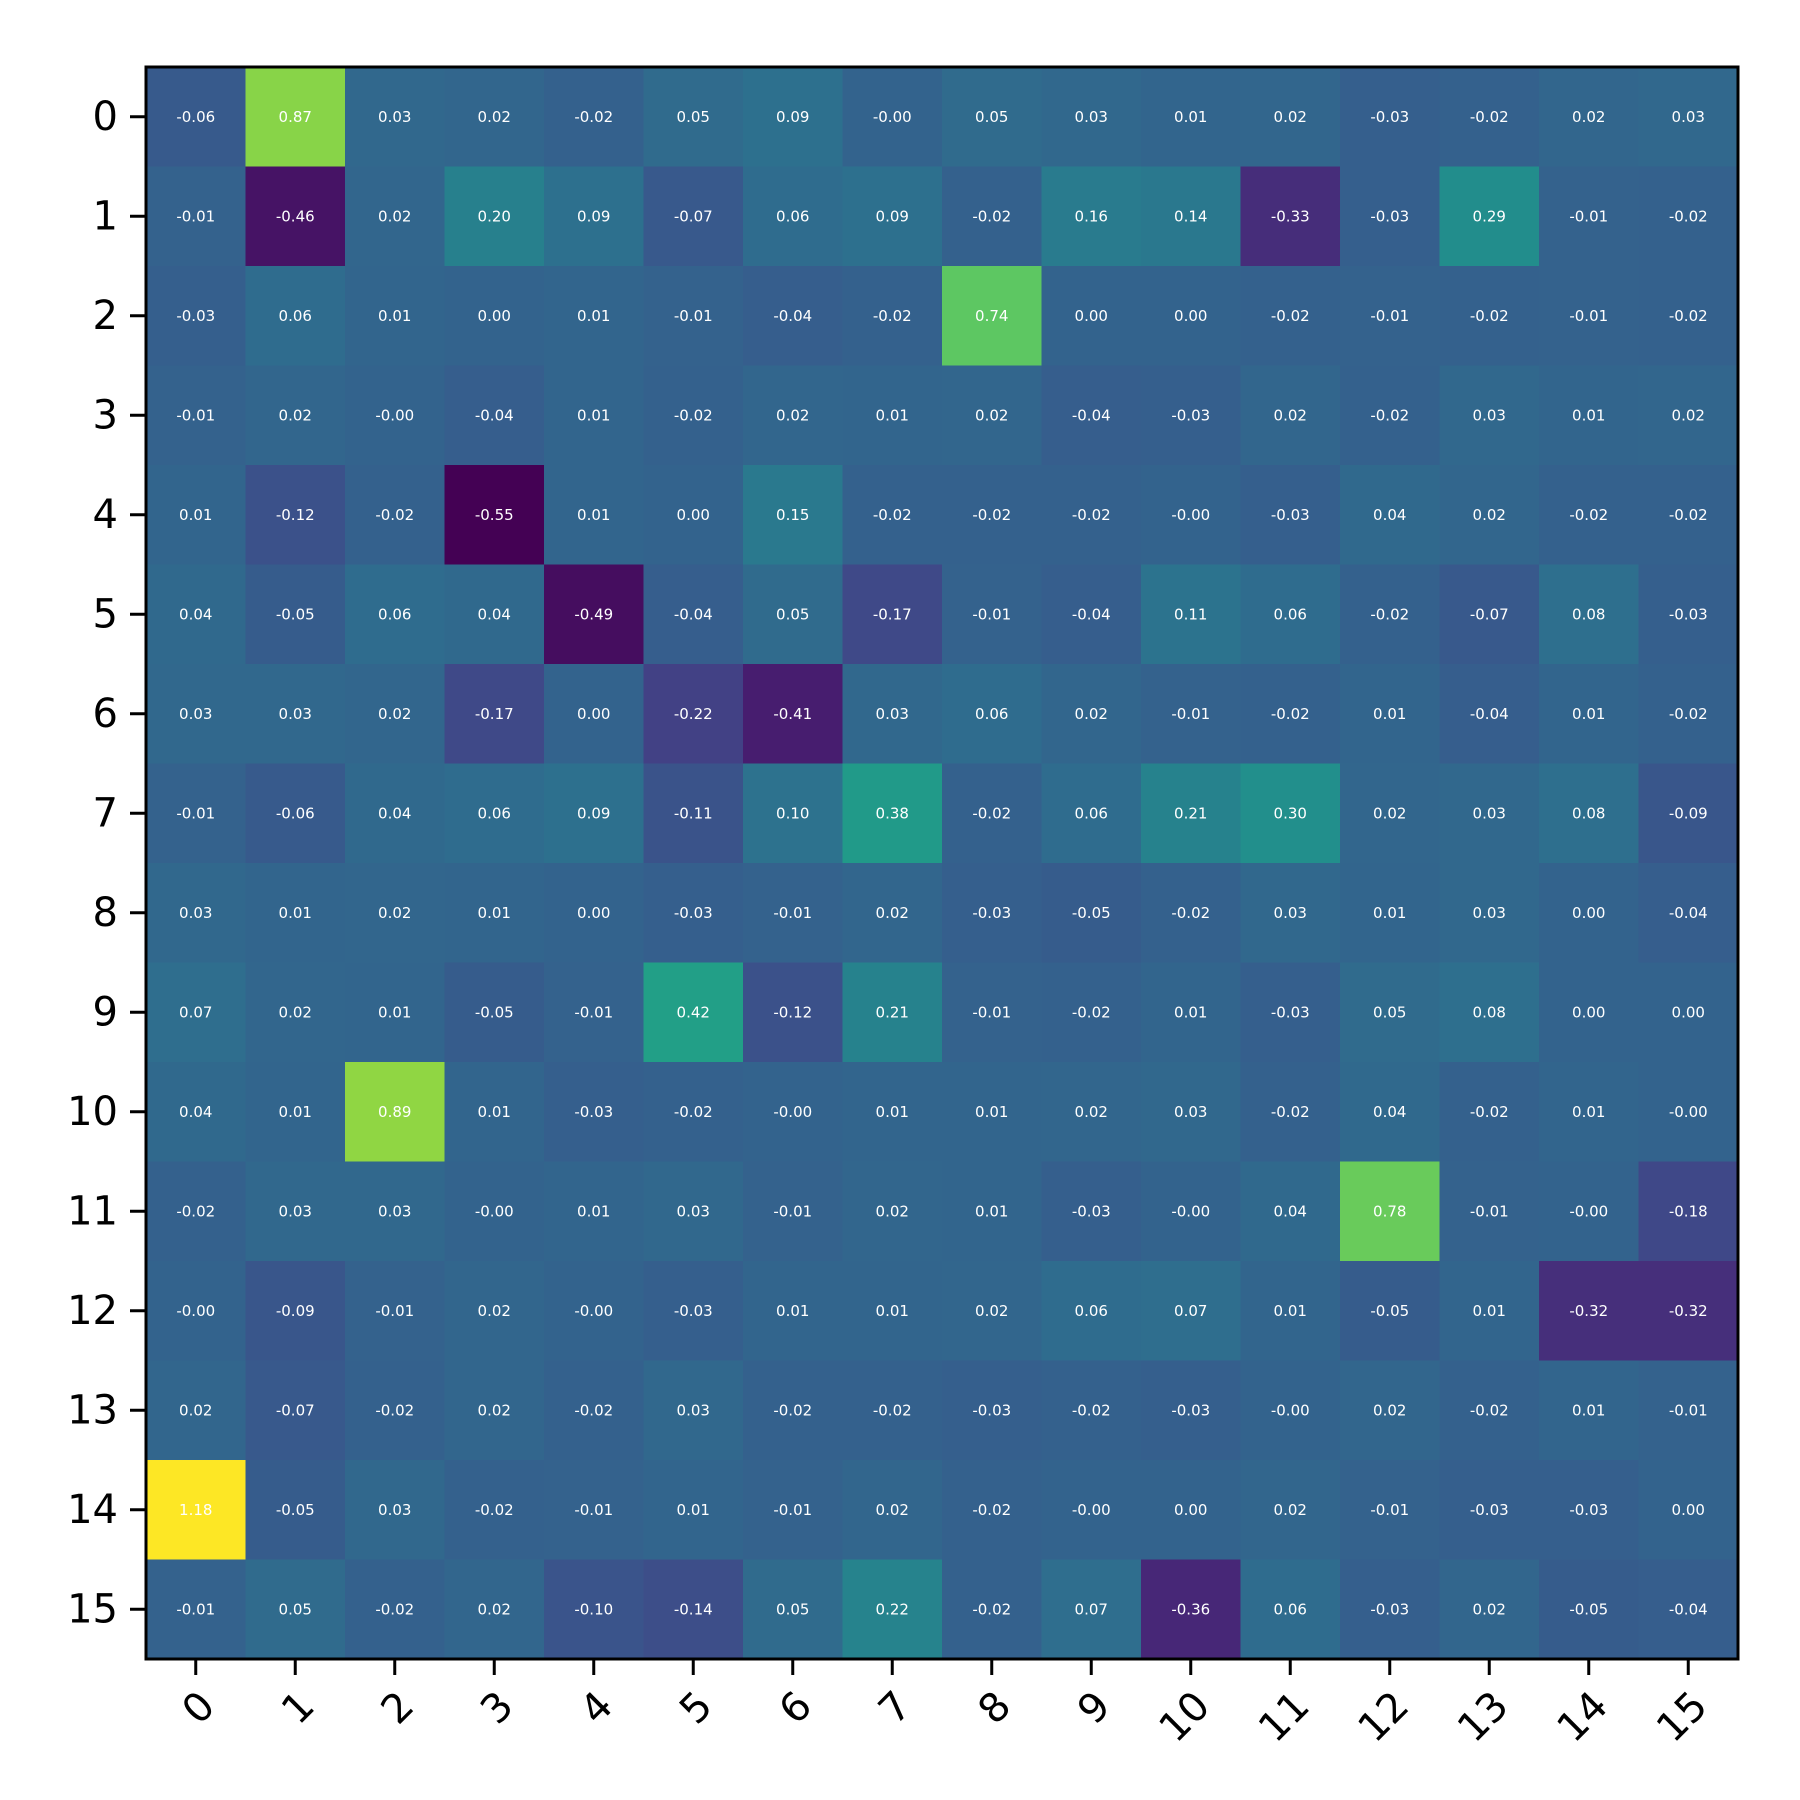  I want to click on x-tick-label: 15, so click(1682, 1717).